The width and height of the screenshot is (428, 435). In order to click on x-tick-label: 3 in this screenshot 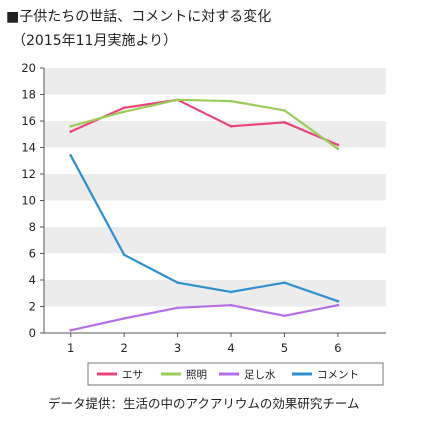, I will do `click(177, 348)`.